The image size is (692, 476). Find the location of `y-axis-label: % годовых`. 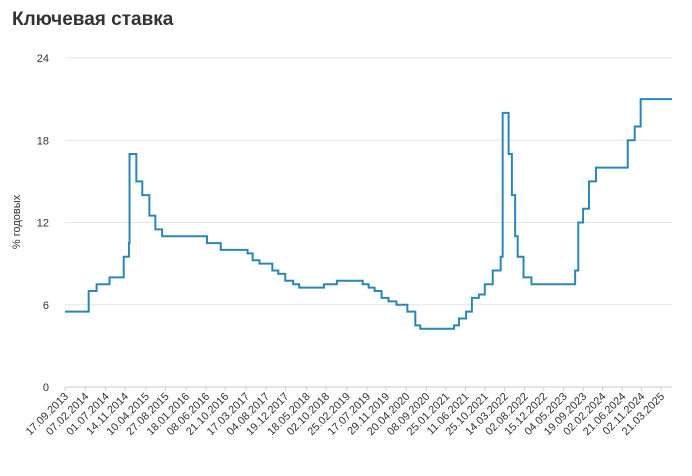

y-axis-label: % годовых is located at coordinates (17, 221).